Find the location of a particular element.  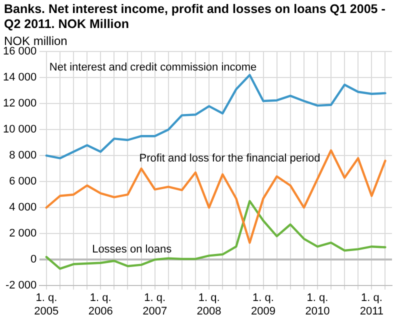

x-tick-label: 1. q. 2010 is located at coordinates (317, 305).